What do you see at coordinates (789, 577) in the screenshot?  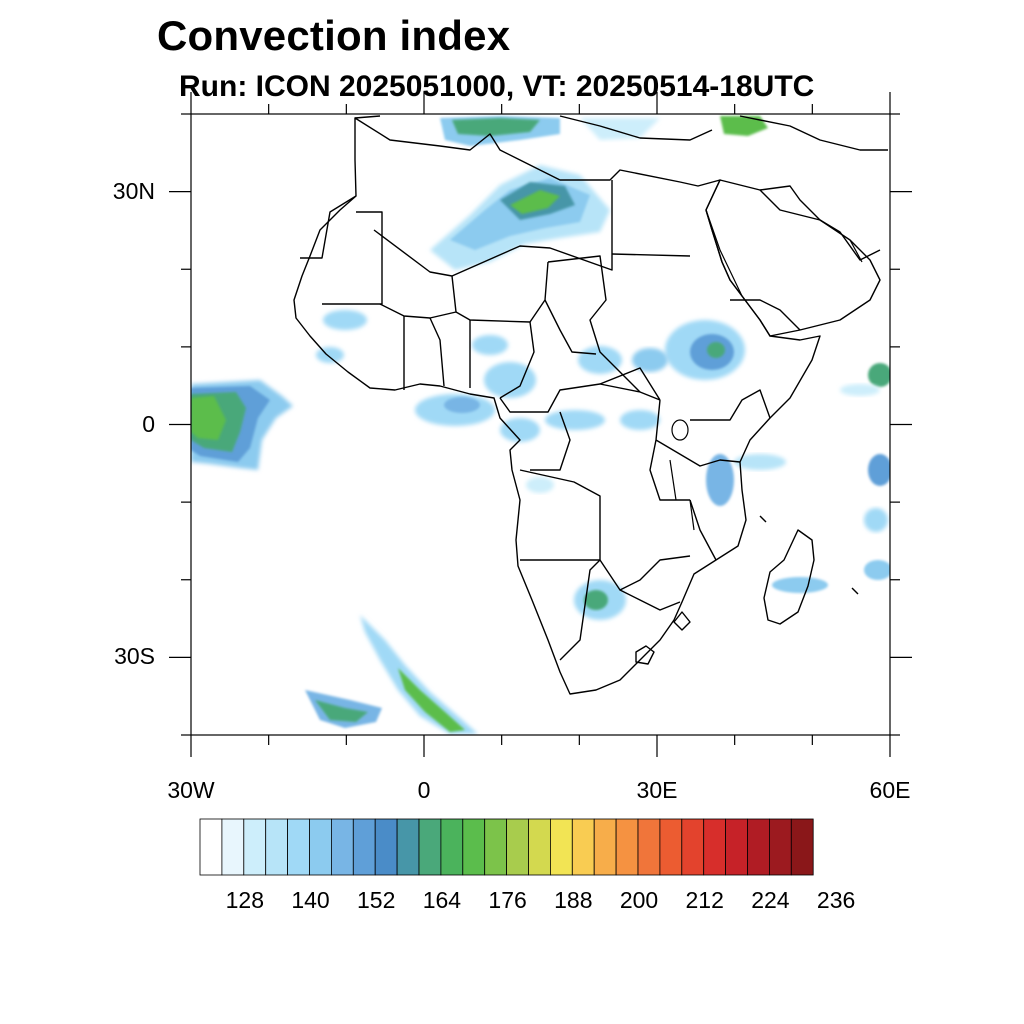 I see `madagascar-coastline` at bounding box center [789, 577].